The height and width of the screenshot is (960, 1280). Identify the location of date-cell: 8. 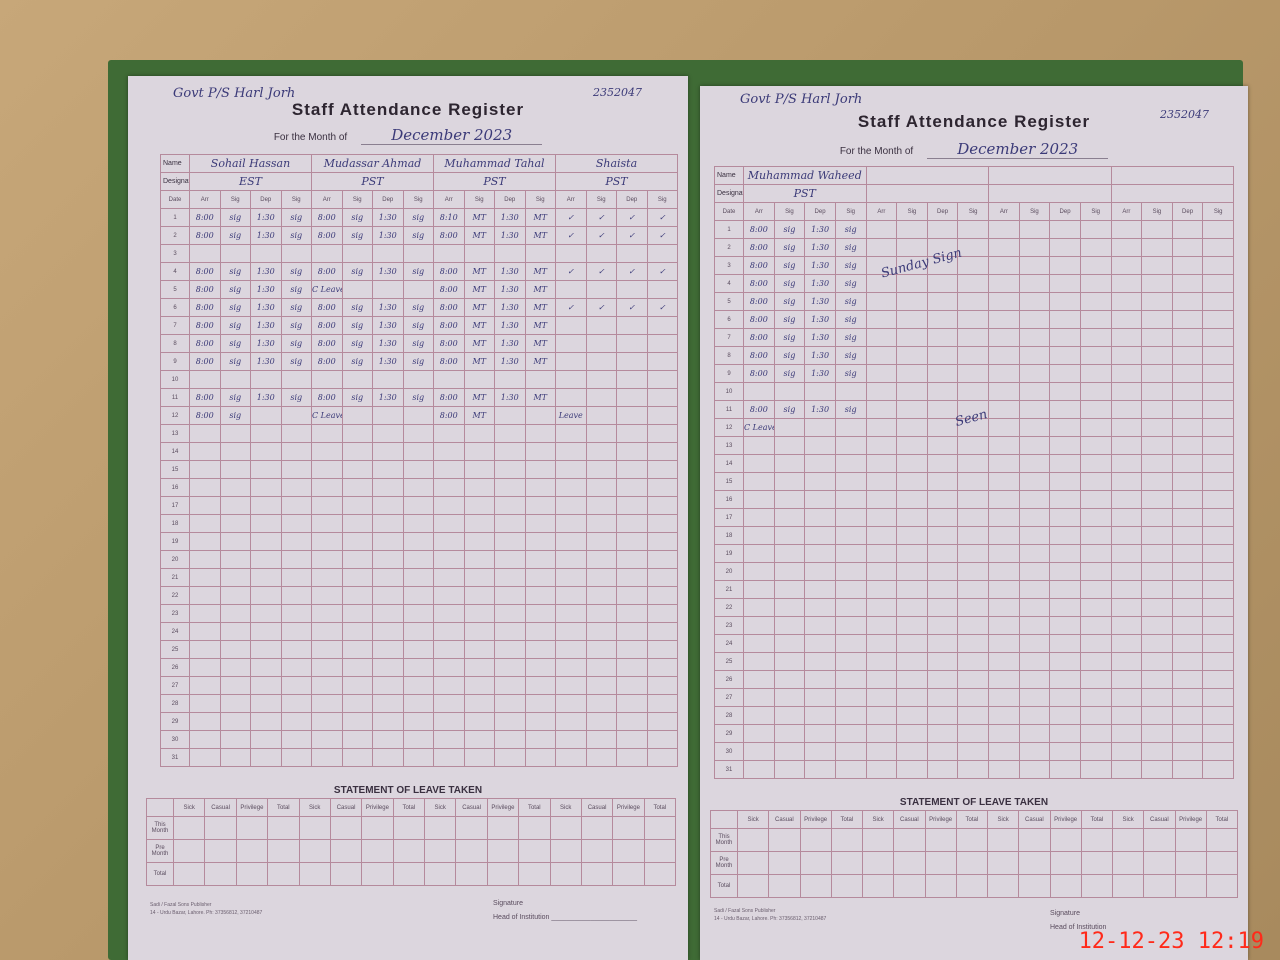
(729, 355).